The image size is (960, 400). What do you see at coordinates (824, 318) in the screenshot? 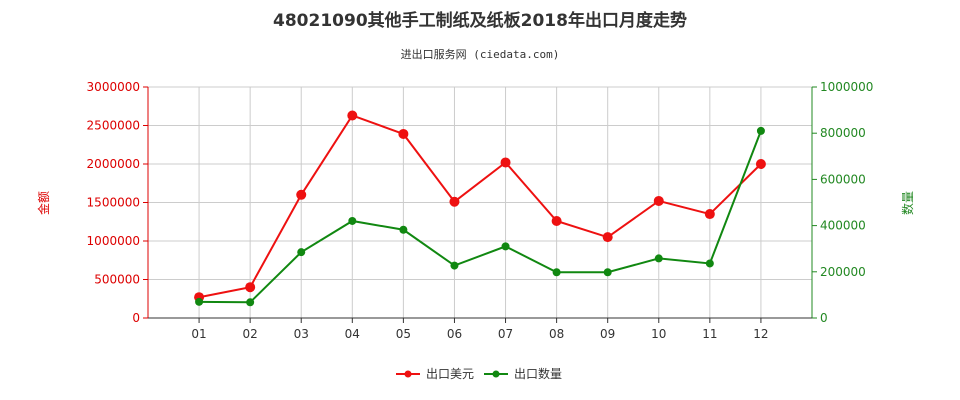
I see `right-tick-label: 0` at bounding box center [824, 318].